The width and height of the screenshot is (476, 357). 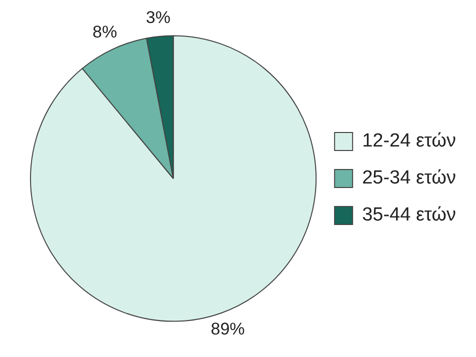 I want to click on legend-label: 12-24 ετών, so click(x=409, y=141).